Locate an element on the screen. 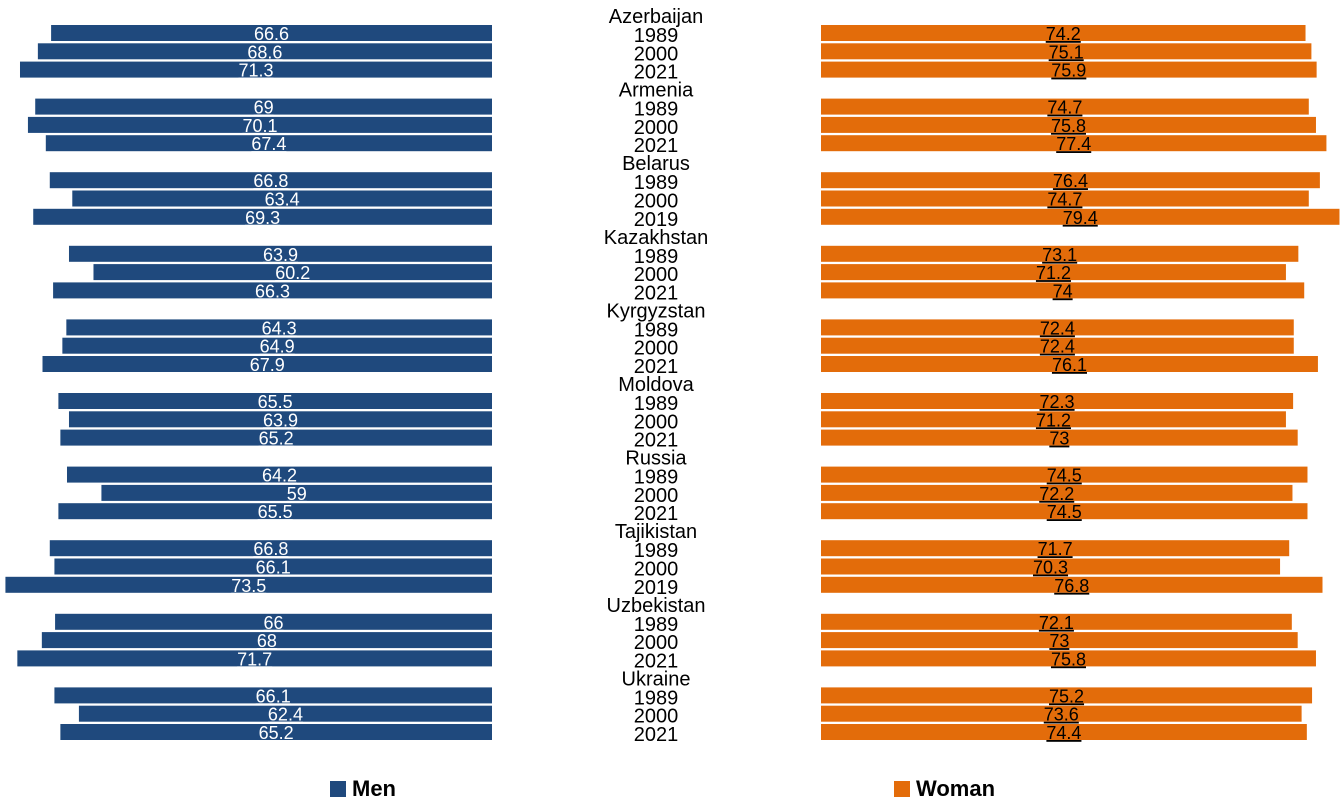 This screenshot has height=802, width=1341. bar-men-tajikistan-2000 is located at coordinates (273, 566).